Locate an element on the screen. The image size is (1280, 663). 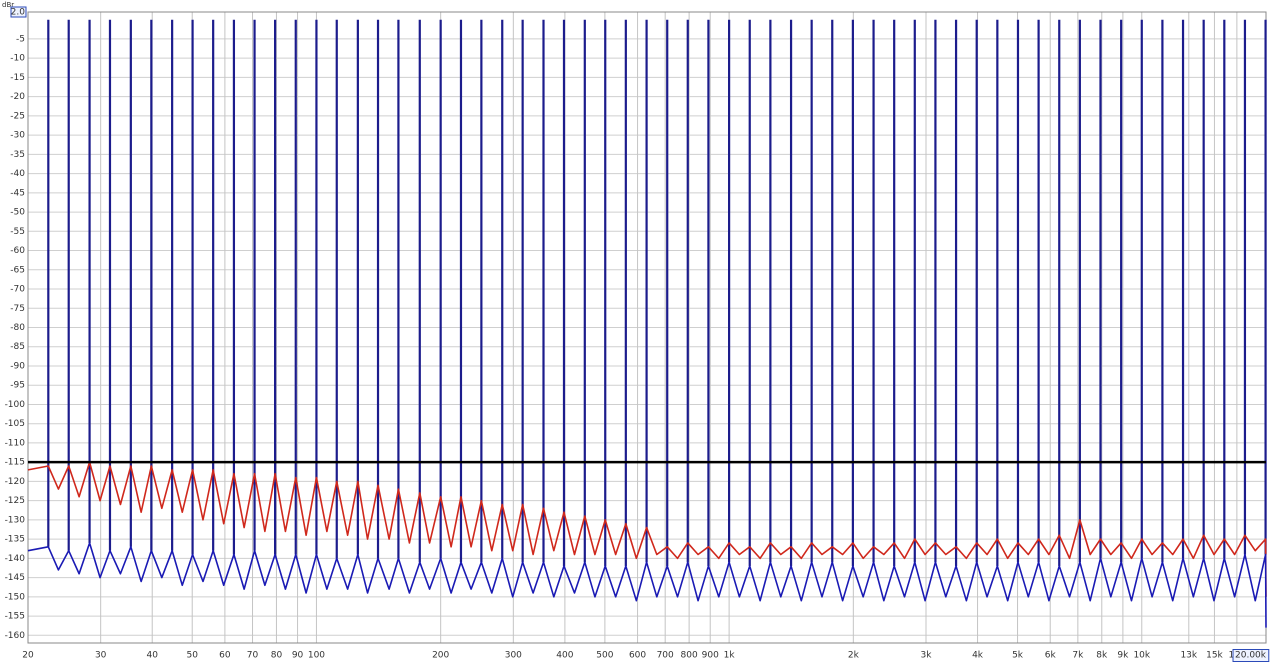
y-tick-label: -85 is located at coordinates (17, 347).